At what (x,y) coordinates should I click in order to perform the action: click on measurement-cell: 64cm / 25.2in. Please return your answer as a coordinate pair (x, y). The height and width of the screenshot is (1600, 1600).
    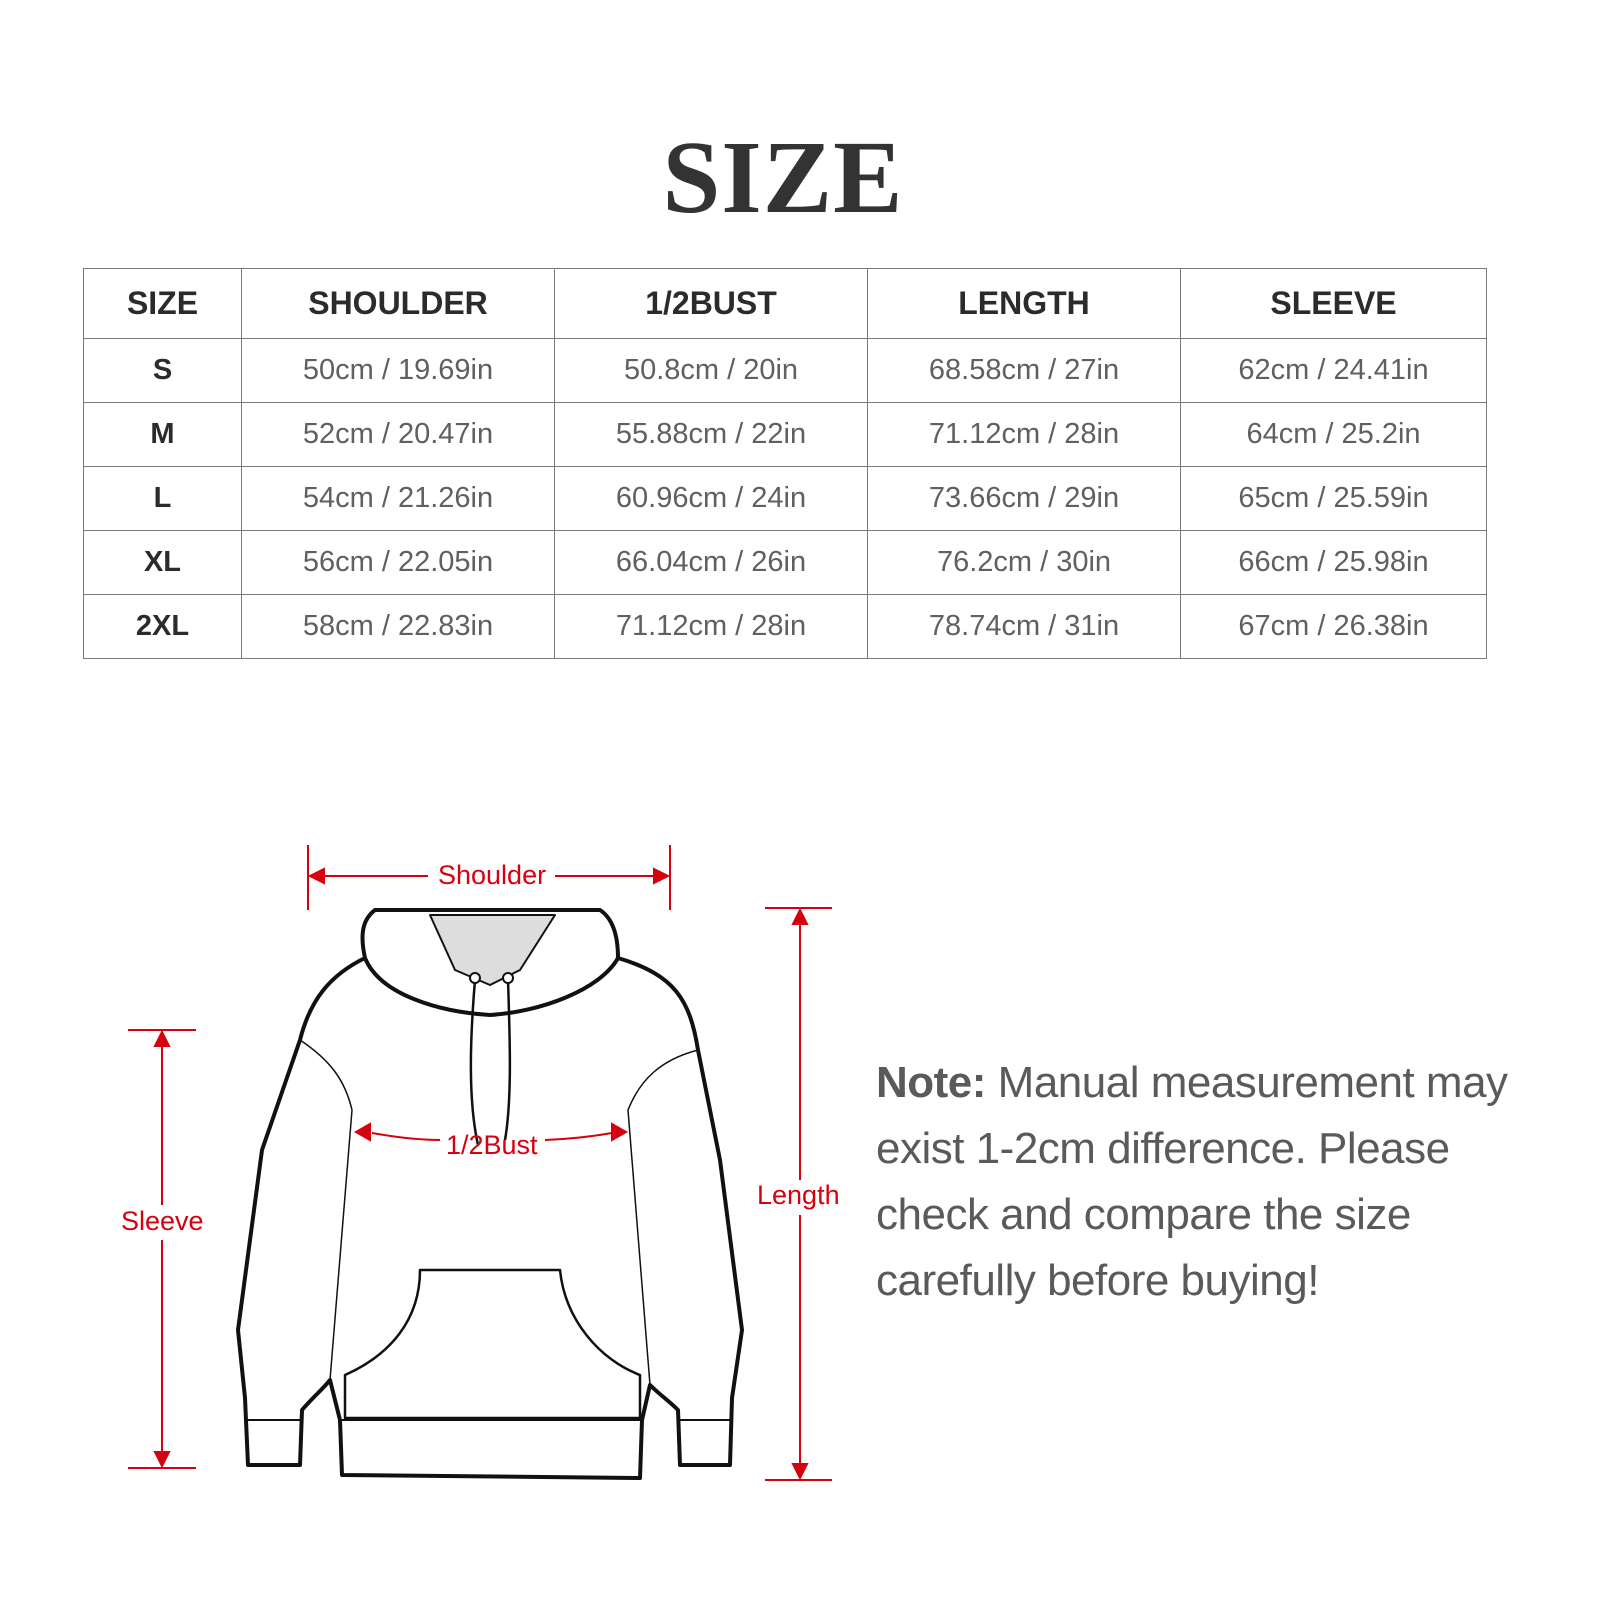
    Looking at the image, I should click on (1333, 434).